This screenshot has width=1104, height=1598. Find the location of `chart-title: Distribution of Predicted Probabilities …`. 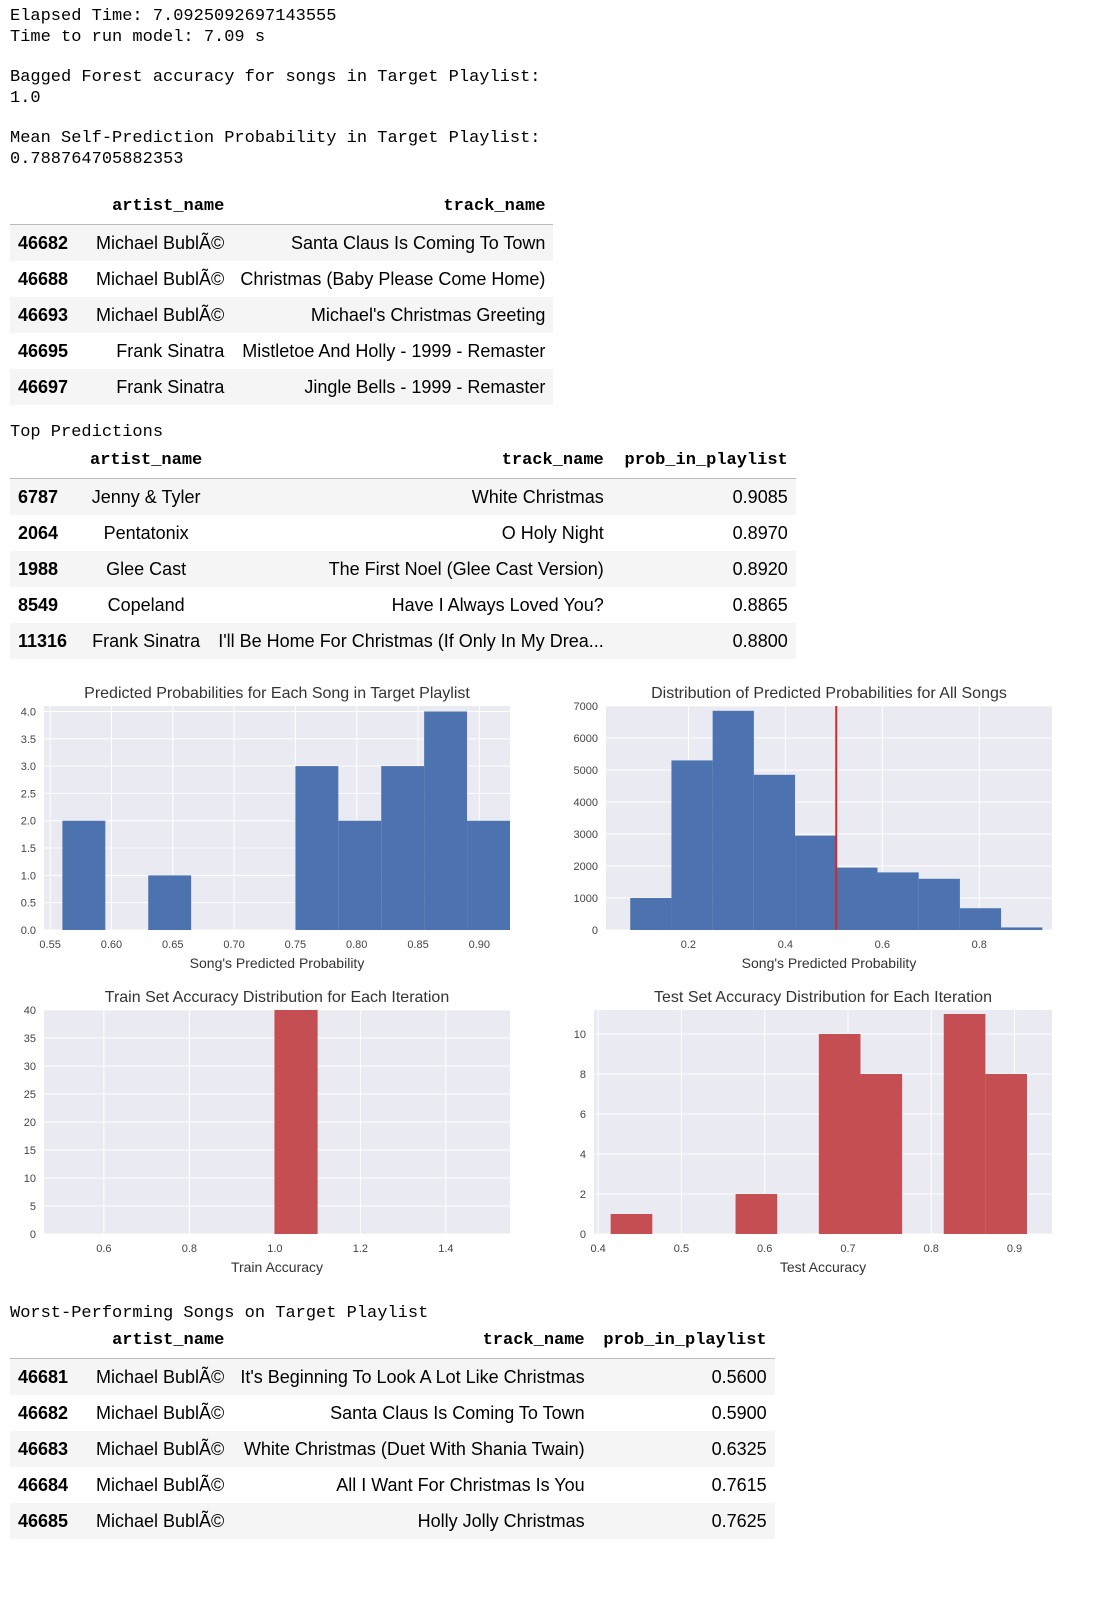

chart-title: Distribution of Predicted Probabilities … is located at coordinates (829, 693).